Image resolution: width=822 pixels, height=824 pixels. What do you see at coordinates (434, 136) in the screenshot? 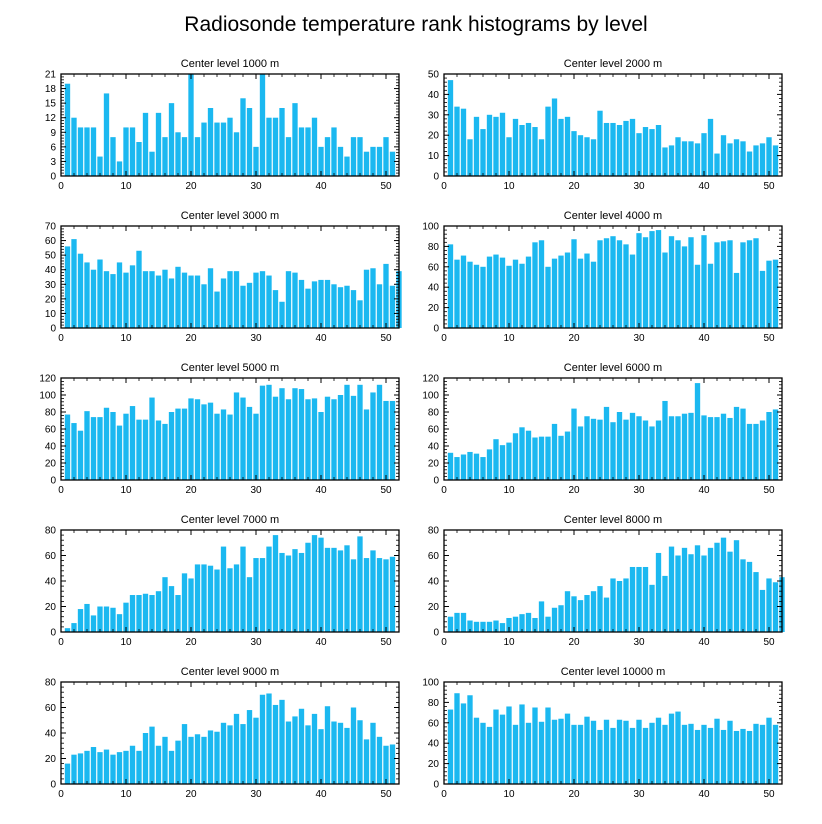
I see `y-tick-label: 20` at bounding box center [434, 136].